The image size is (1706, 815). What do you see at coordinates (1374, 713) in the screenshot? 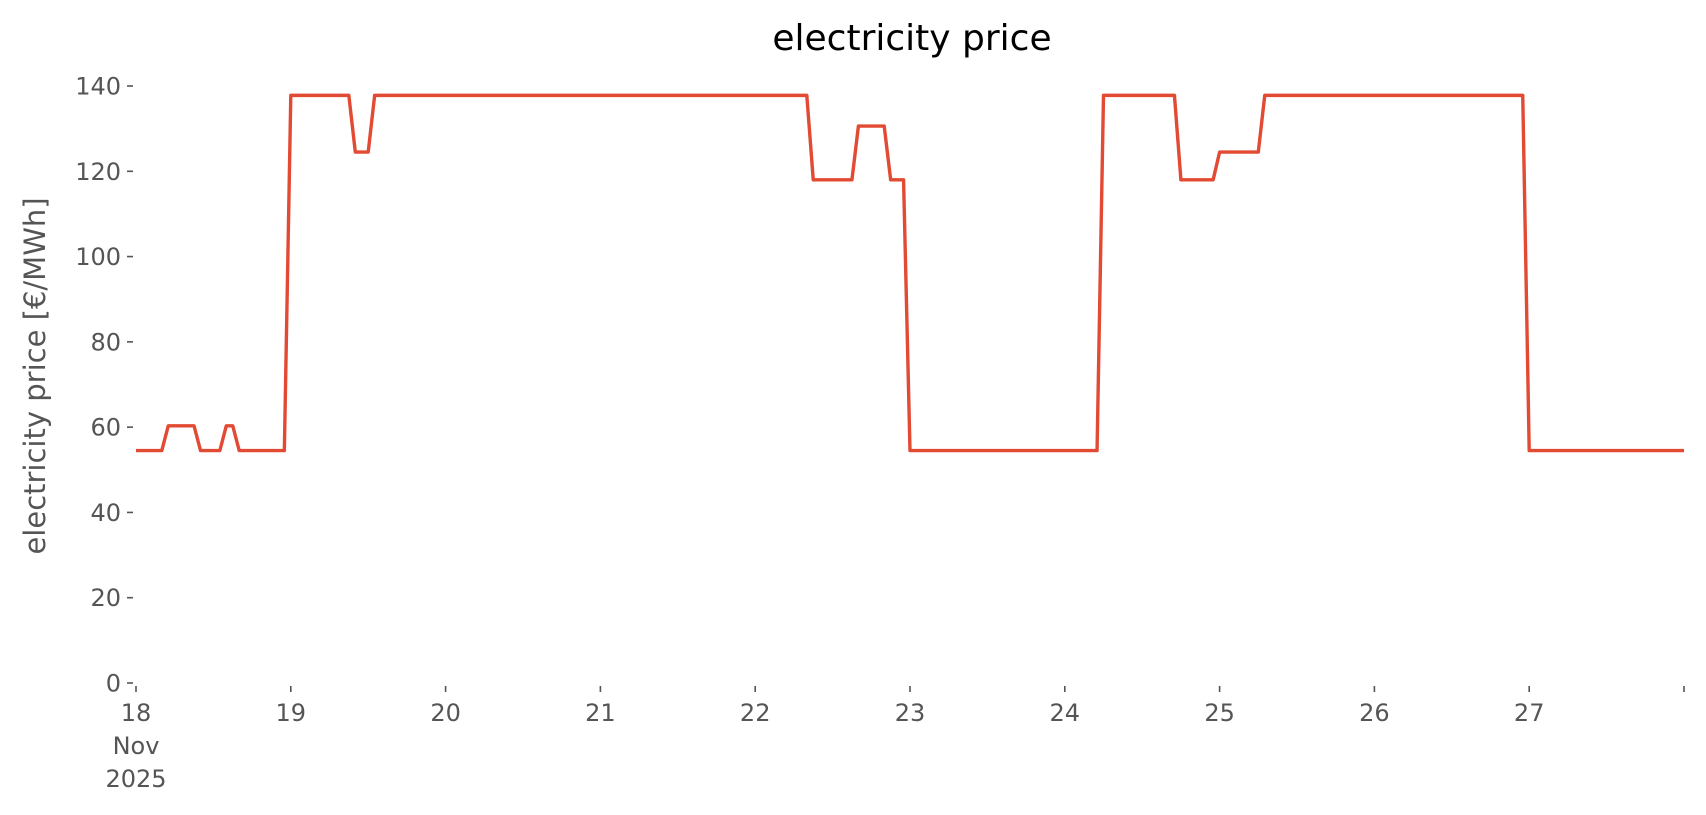
I see `x-tick-label: 26` at bounding box center [1374, 713].